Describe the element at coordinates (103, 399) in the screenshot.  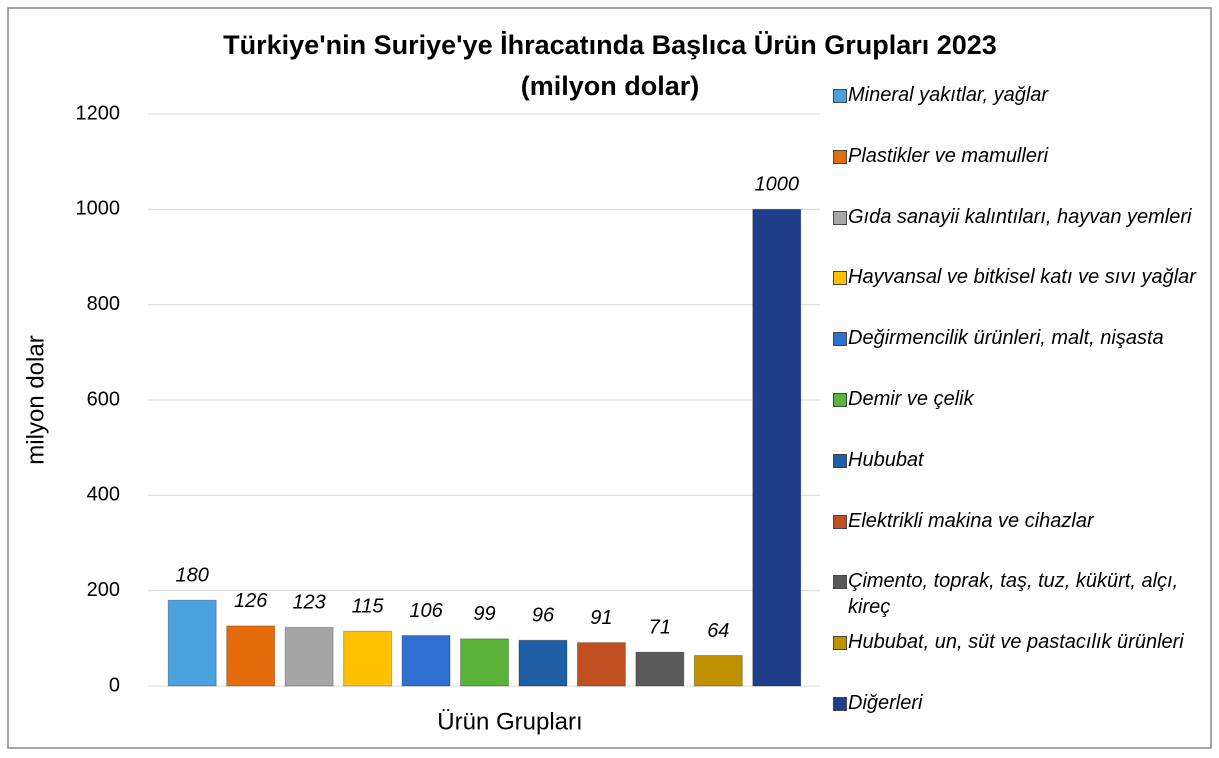
I see `y-tick-label: 600` at that location.